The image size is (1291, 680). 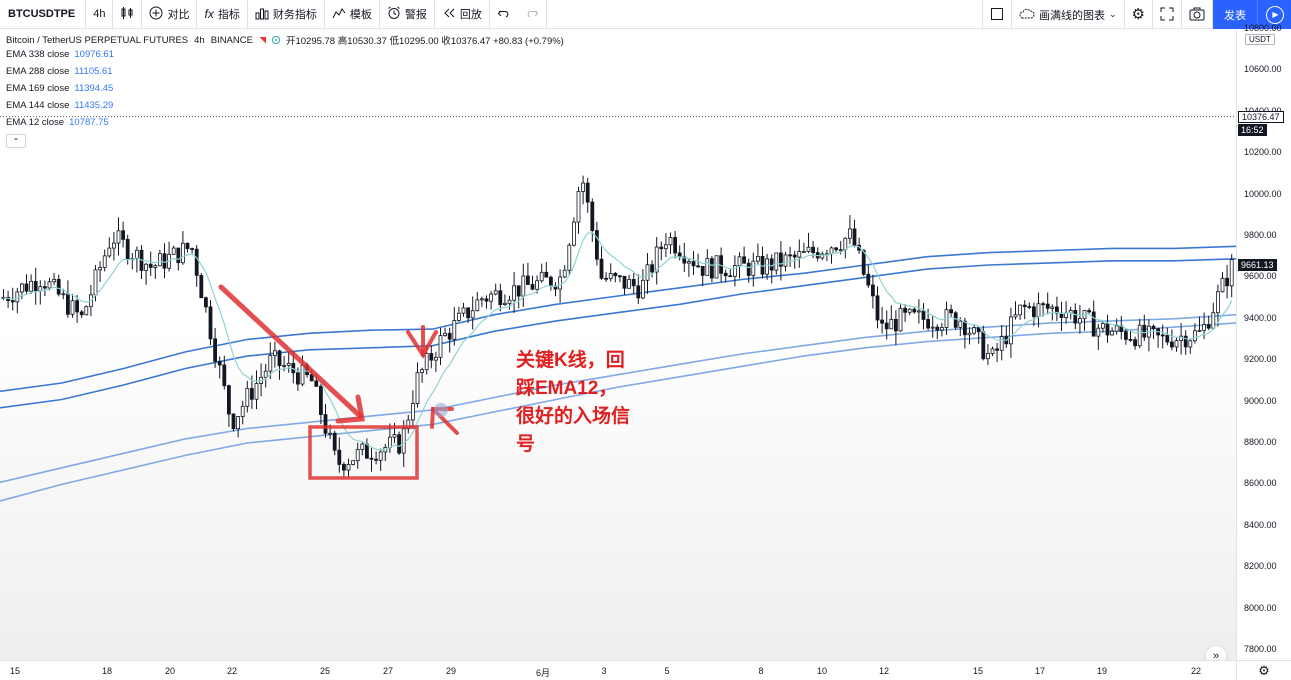 I want to click on bar-chart-icon, so click(x=262, y=14).